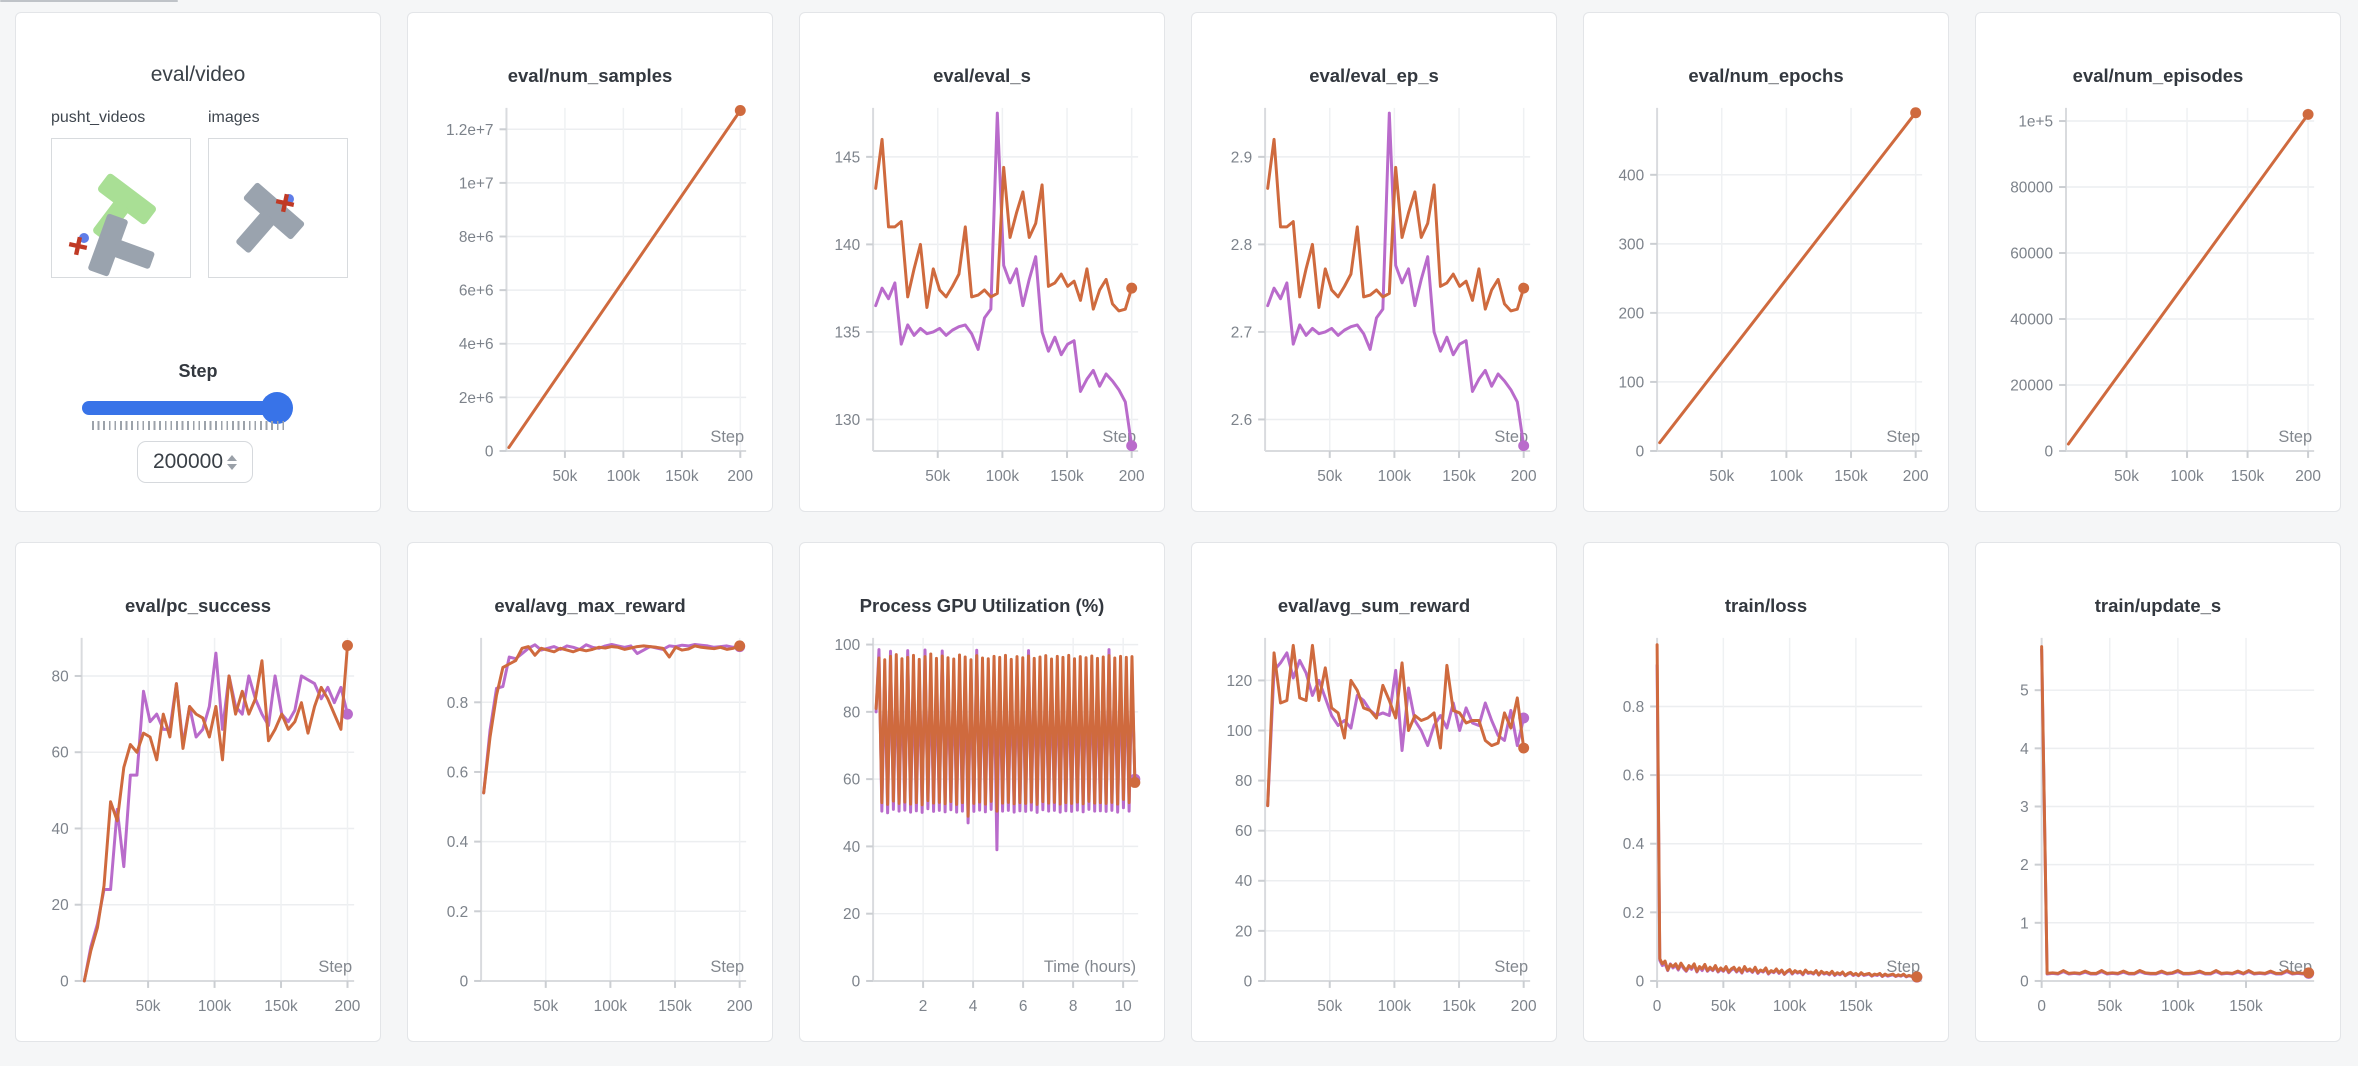 The height and width of the screenshot is (1066, 2358). Describe the element at coordinates (982, 792) in the screenshot. I see `chart-canvas: 0 20 40 60 80 100 2 4 6 8 10 Time (hours)` at that location.